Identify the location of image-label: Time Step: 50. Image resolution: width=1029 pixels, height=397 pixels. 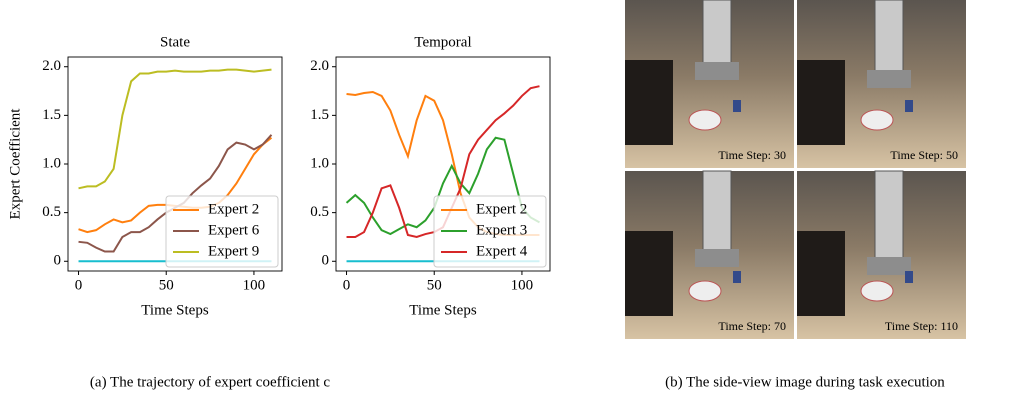
(924, 155).